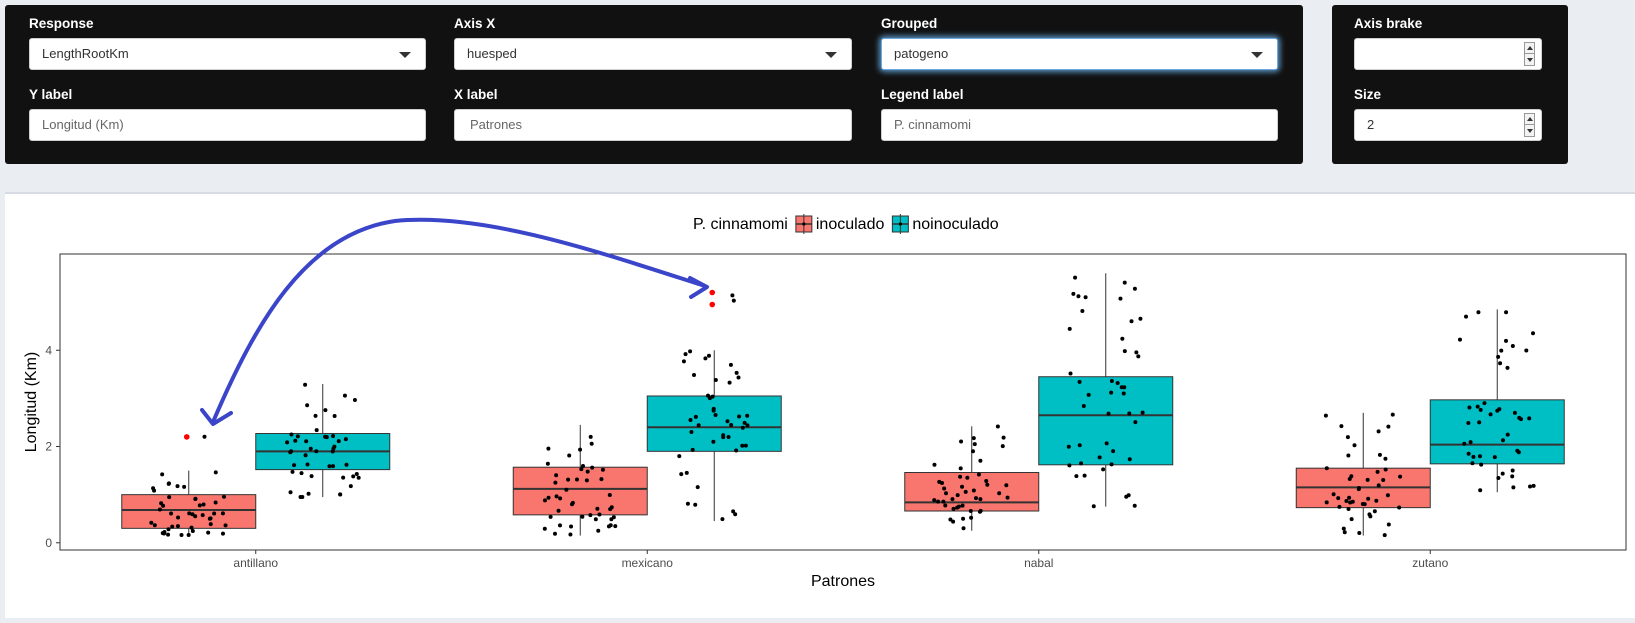 This screenshot has width=1635, height=623. I want to click on box-noinoculado-antillano, so click(323, 440).